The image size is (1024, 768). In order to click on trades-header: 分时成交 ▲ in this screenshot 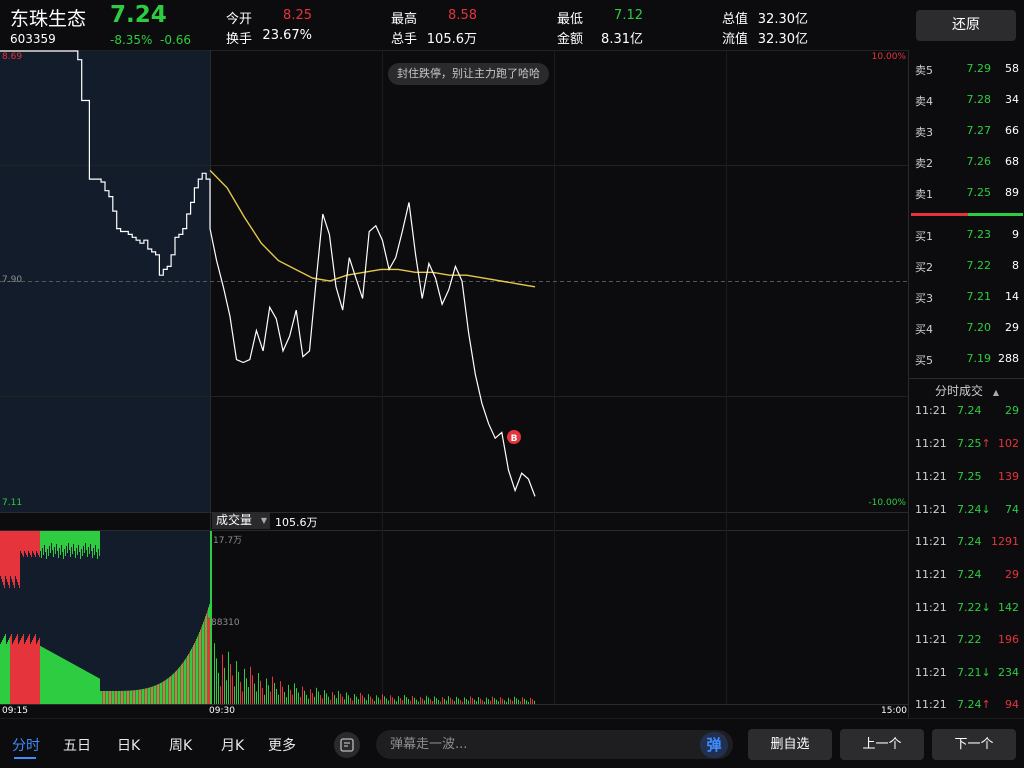, I will do `click(966, 388)`.